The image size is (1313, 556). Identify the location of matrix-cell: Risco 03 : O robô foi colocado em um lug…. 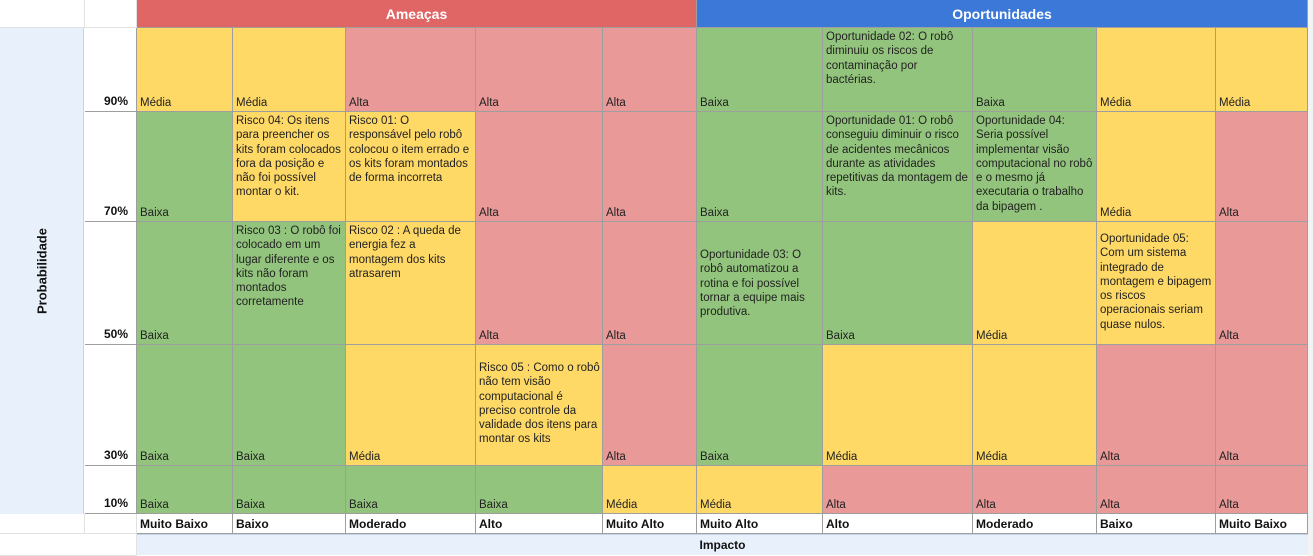
(289, 283).